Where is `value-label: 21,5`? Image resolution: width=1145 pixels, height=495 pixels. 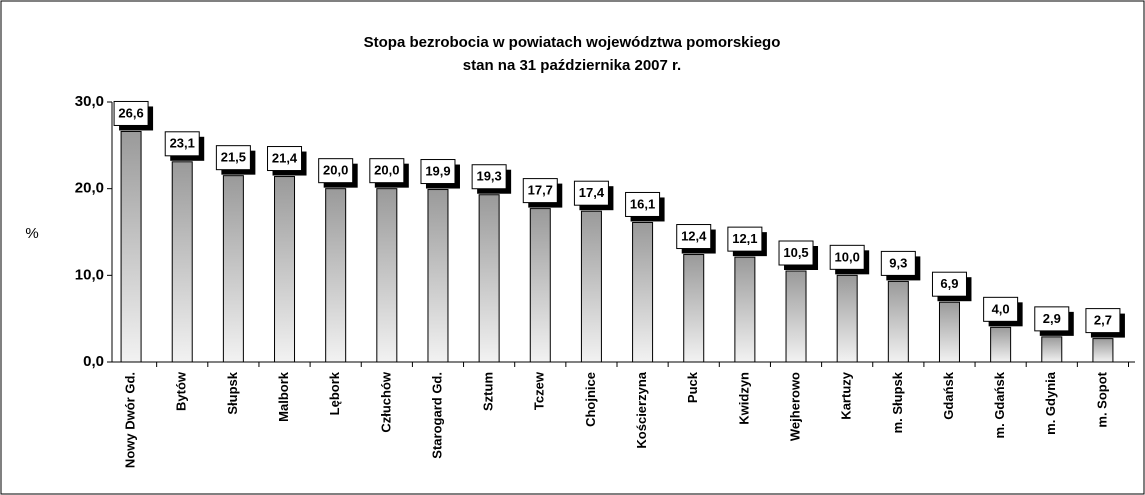 value-label: 21,5 is located at coordinates (233, 157).